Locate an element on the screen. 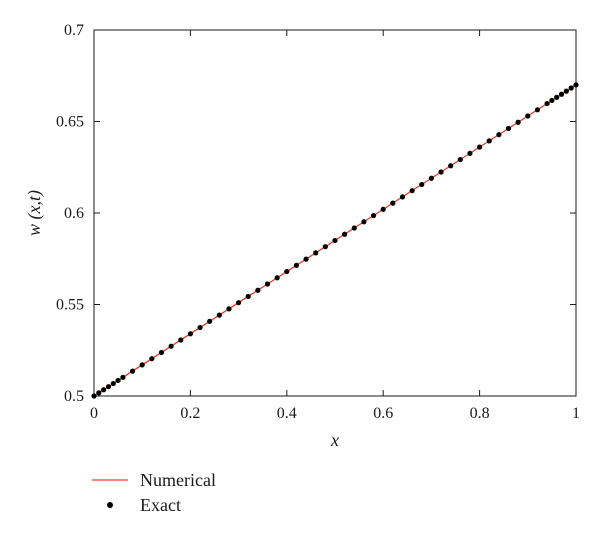 Image resolution: width=600 pixels, height=534 pixels. x-tick-label: 0 is located at coordinates (94, 413).